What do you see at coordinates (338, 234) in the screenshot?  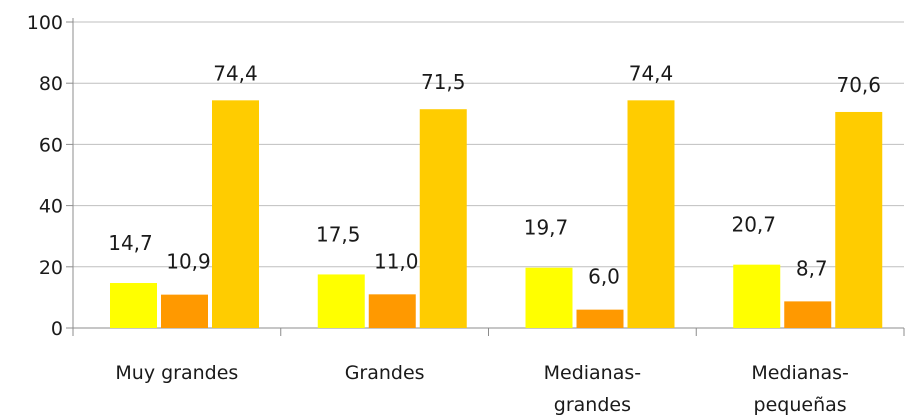 I see `data-label: 17,5` at bounding box center [338, 234].